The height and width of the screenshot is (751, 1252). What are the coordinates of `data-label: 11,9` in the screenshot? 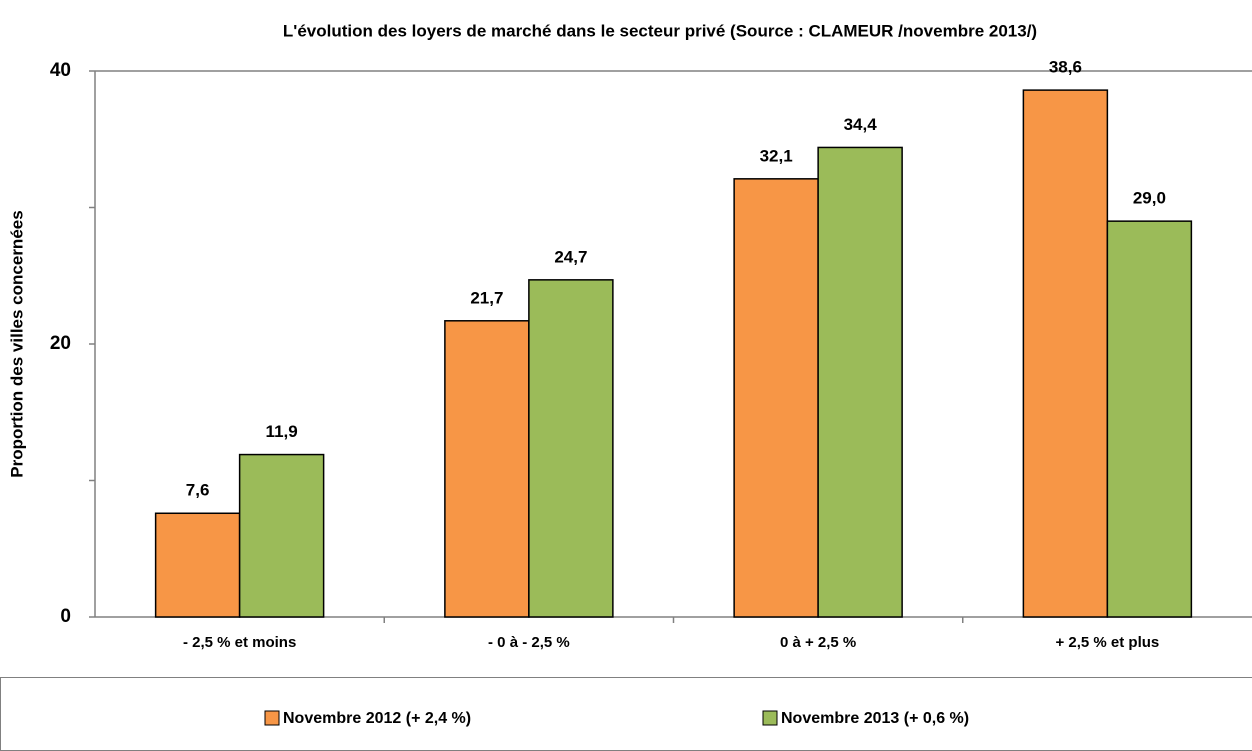 It's located at (282, 431).